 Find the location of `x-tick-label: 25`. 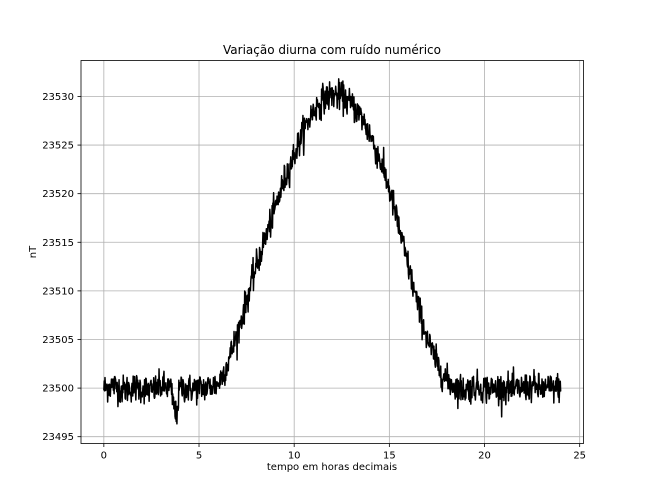

x-tick-label: 25 is located at coordinates (579, 456).